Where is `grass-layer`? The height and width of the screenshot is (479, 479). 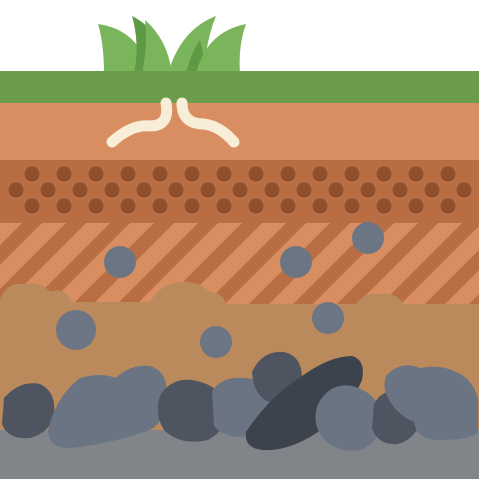
grass-layer is located at coordinates (239, 87).